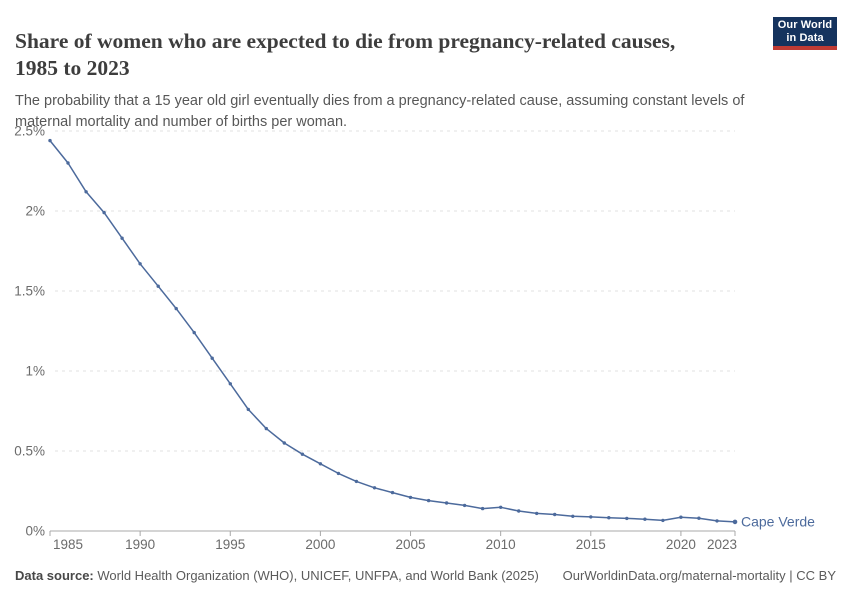 The height and width of the screenshot is (600, 850). I want to click on x-axis-tick-label: 2020, so click(681, 544).